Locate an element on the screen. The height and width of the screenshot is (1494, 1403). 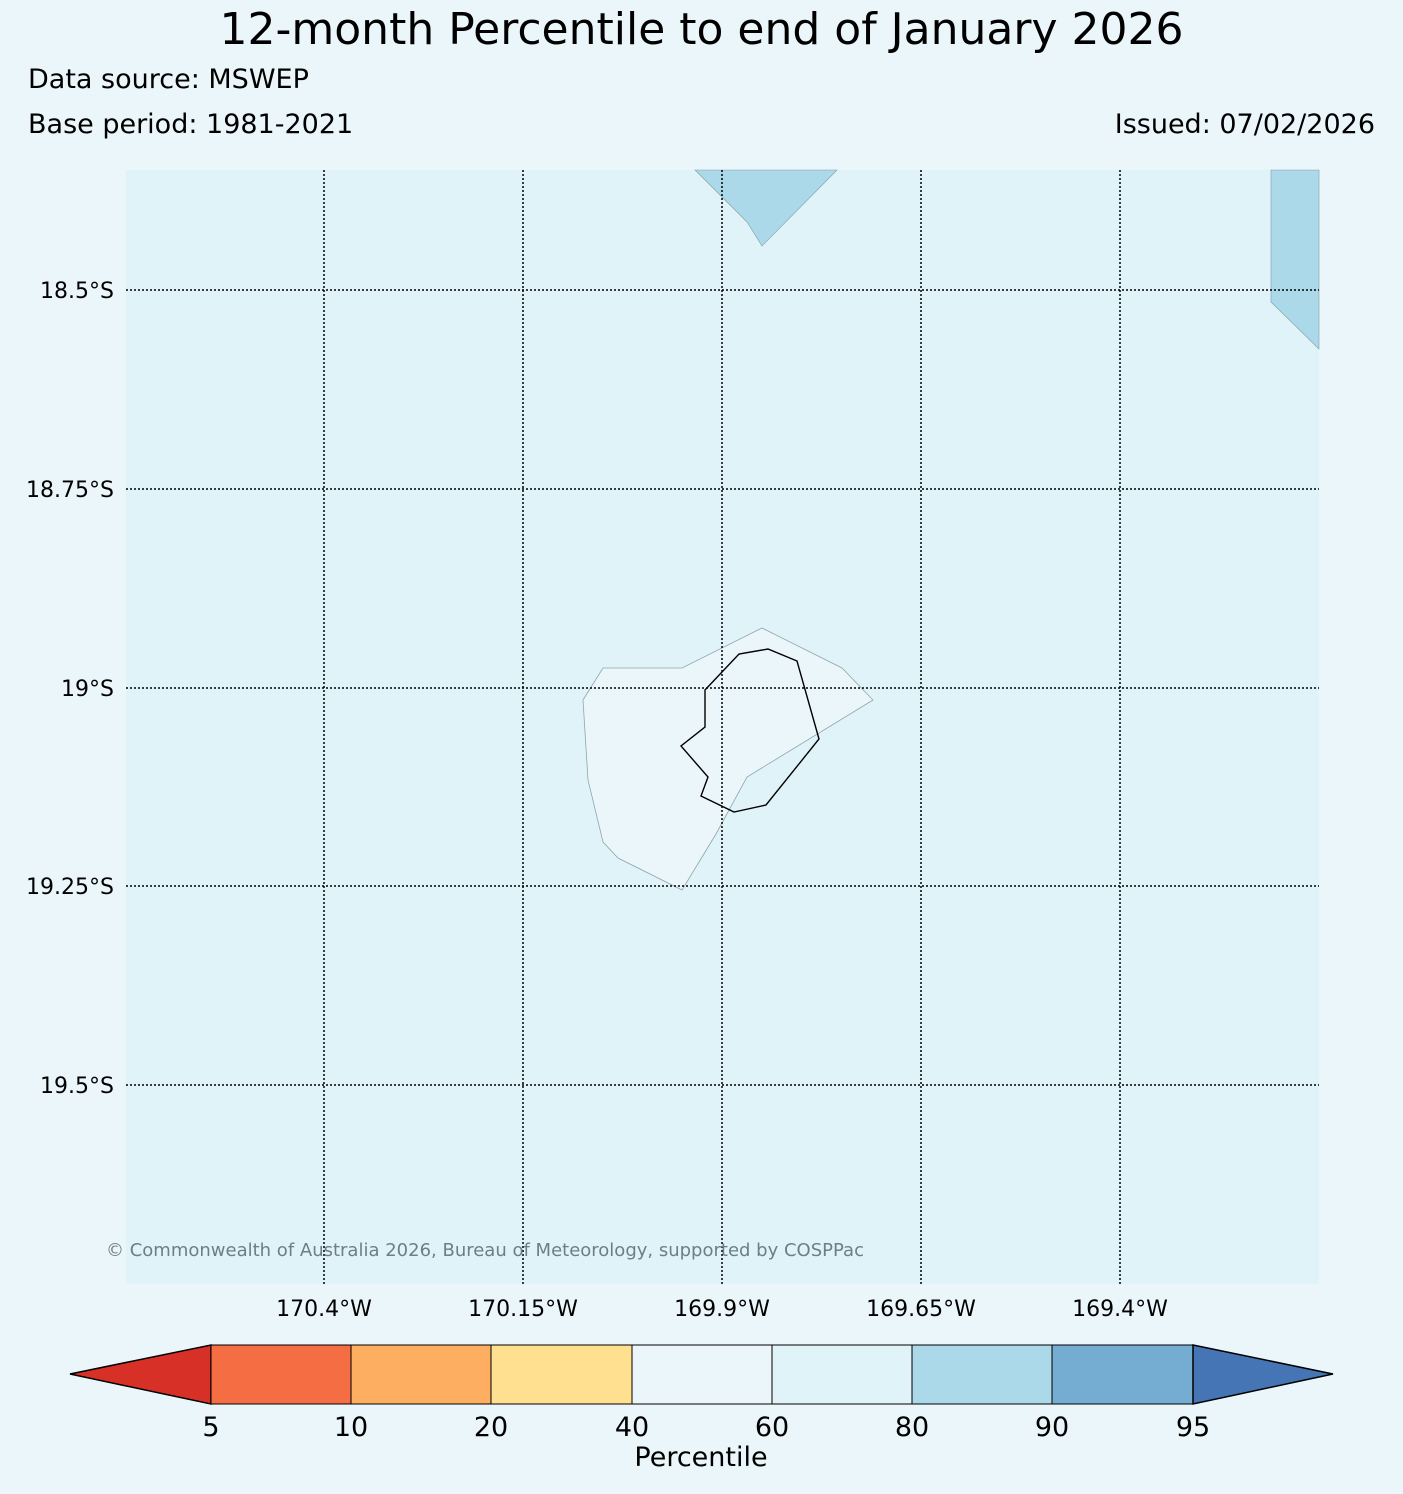
colorbar-tick-label: 95 is located at coordinates (1193, 1427).